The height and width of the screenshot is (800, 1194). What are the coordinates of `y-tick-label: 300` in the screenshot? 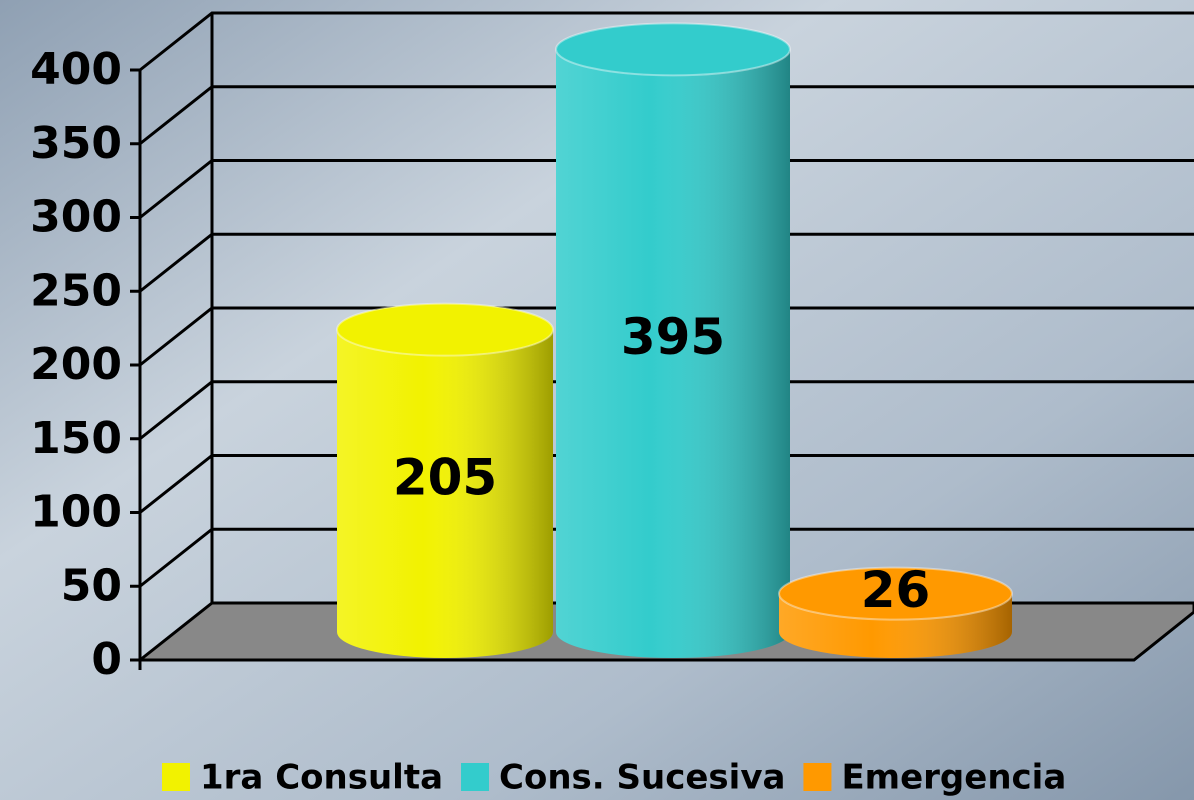 It's located at (76, 217).